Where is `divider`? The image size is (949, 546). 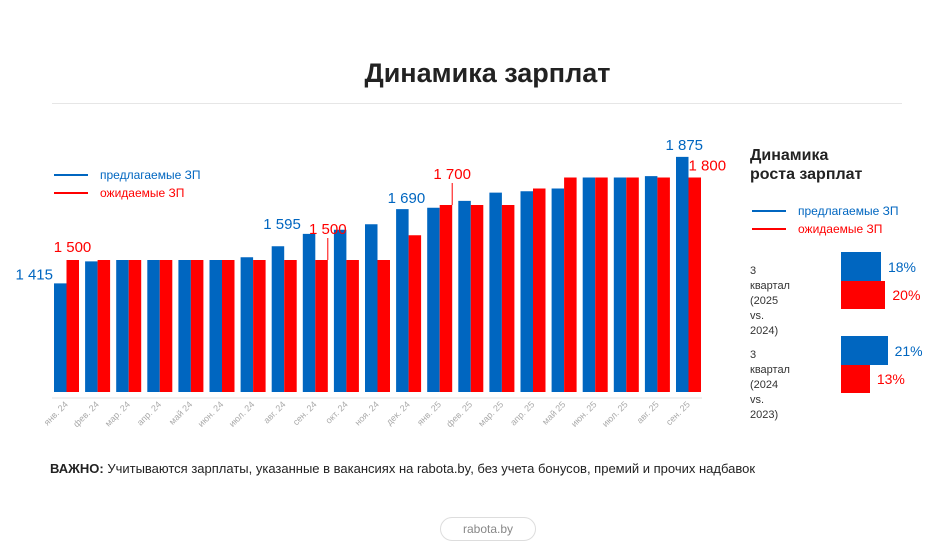 divider is located at coordinates (477, 103).